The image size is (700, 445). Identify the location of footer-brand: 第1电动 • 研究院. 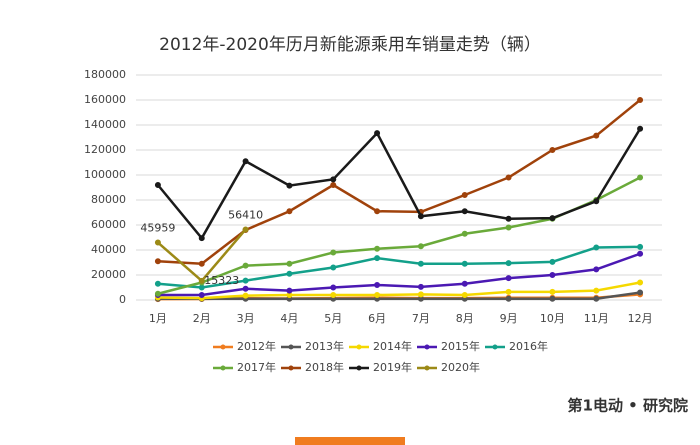
(628, 406).